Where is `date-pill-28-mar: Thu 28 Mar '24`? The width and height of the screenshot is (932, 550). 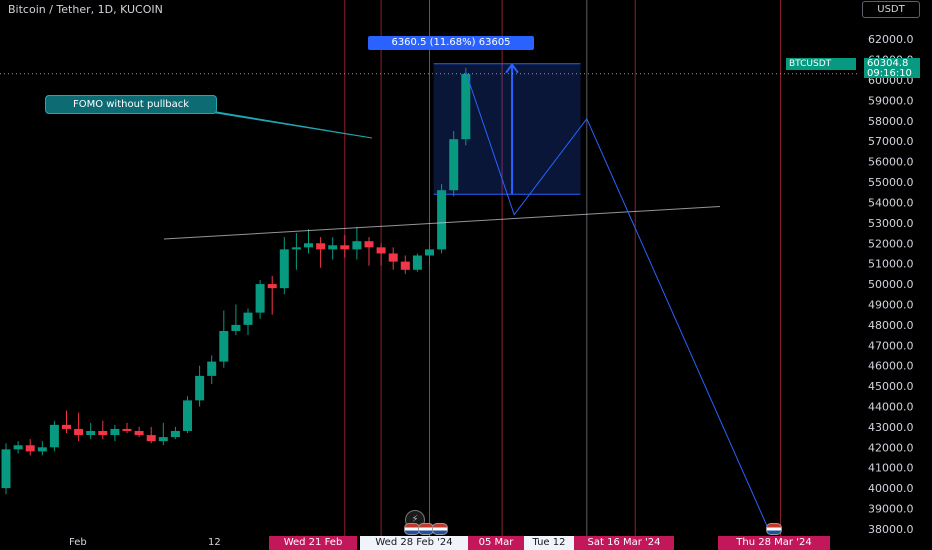 date-pill-28-mar: Thu 28 Mar '24 is located at coordinates (774, 543).